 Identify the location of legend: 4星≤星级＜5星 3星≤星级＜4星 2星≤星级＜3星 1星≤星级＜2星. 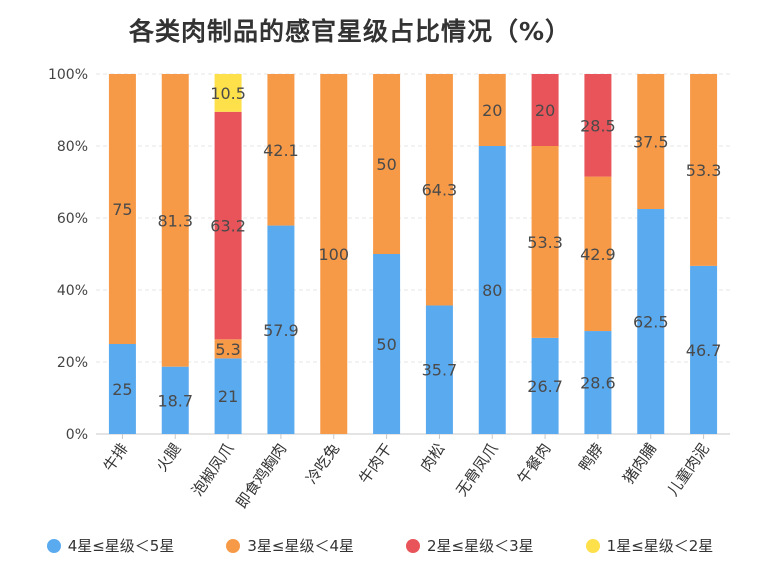
(380, 545).